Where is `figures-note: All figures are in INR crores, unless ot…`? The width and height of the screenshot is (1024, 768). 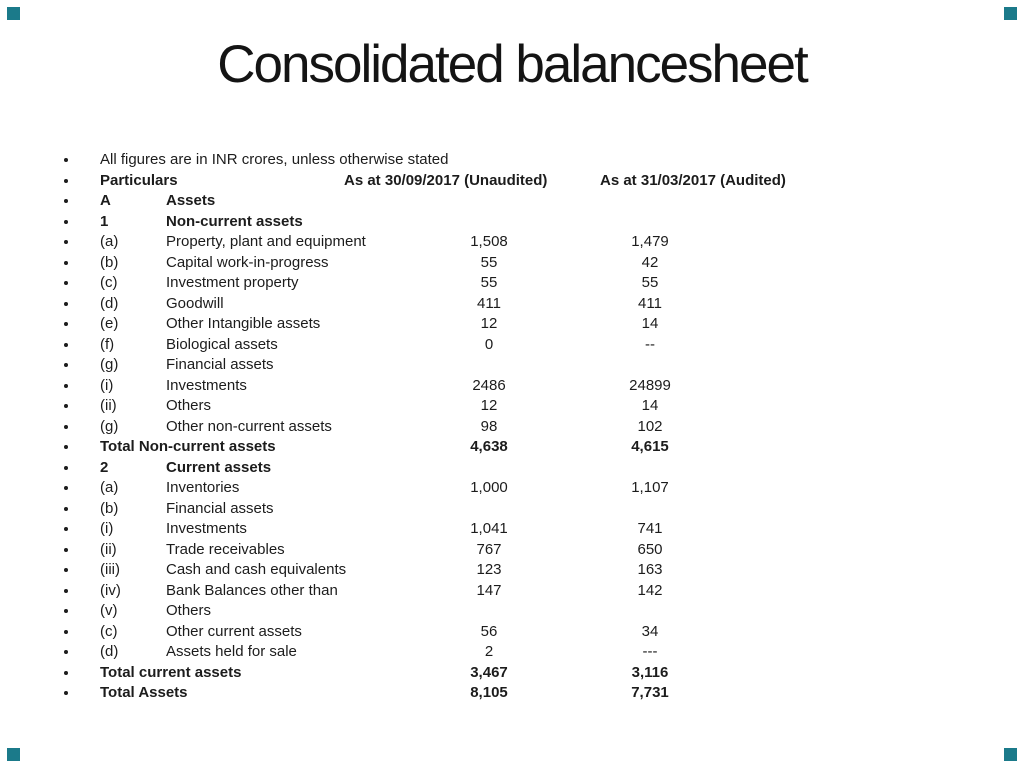
figures-note: All figures are in INR crores, unless ot… is located at coordinates (274, 159).